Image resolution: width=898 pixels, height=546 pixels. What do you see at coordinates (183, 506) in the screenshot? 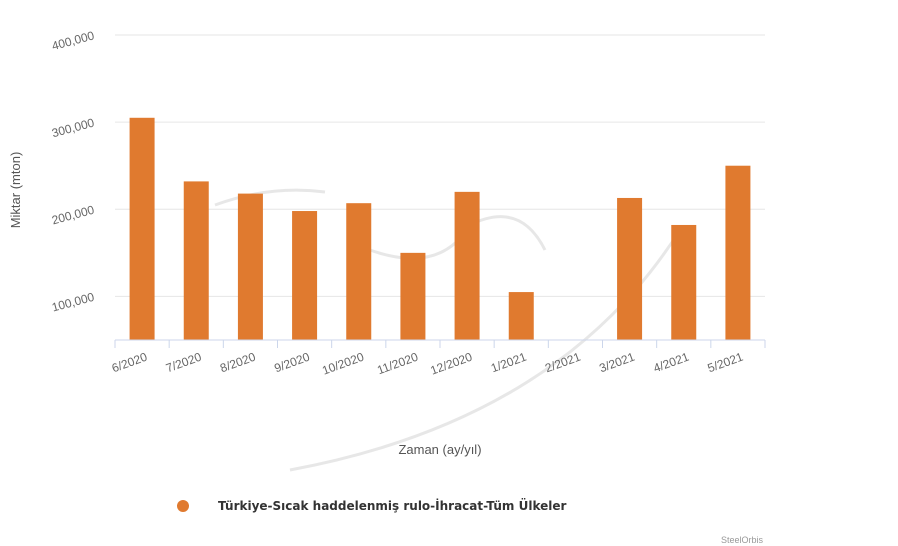
I see `legend-marker` at bounding box center [183, 506].